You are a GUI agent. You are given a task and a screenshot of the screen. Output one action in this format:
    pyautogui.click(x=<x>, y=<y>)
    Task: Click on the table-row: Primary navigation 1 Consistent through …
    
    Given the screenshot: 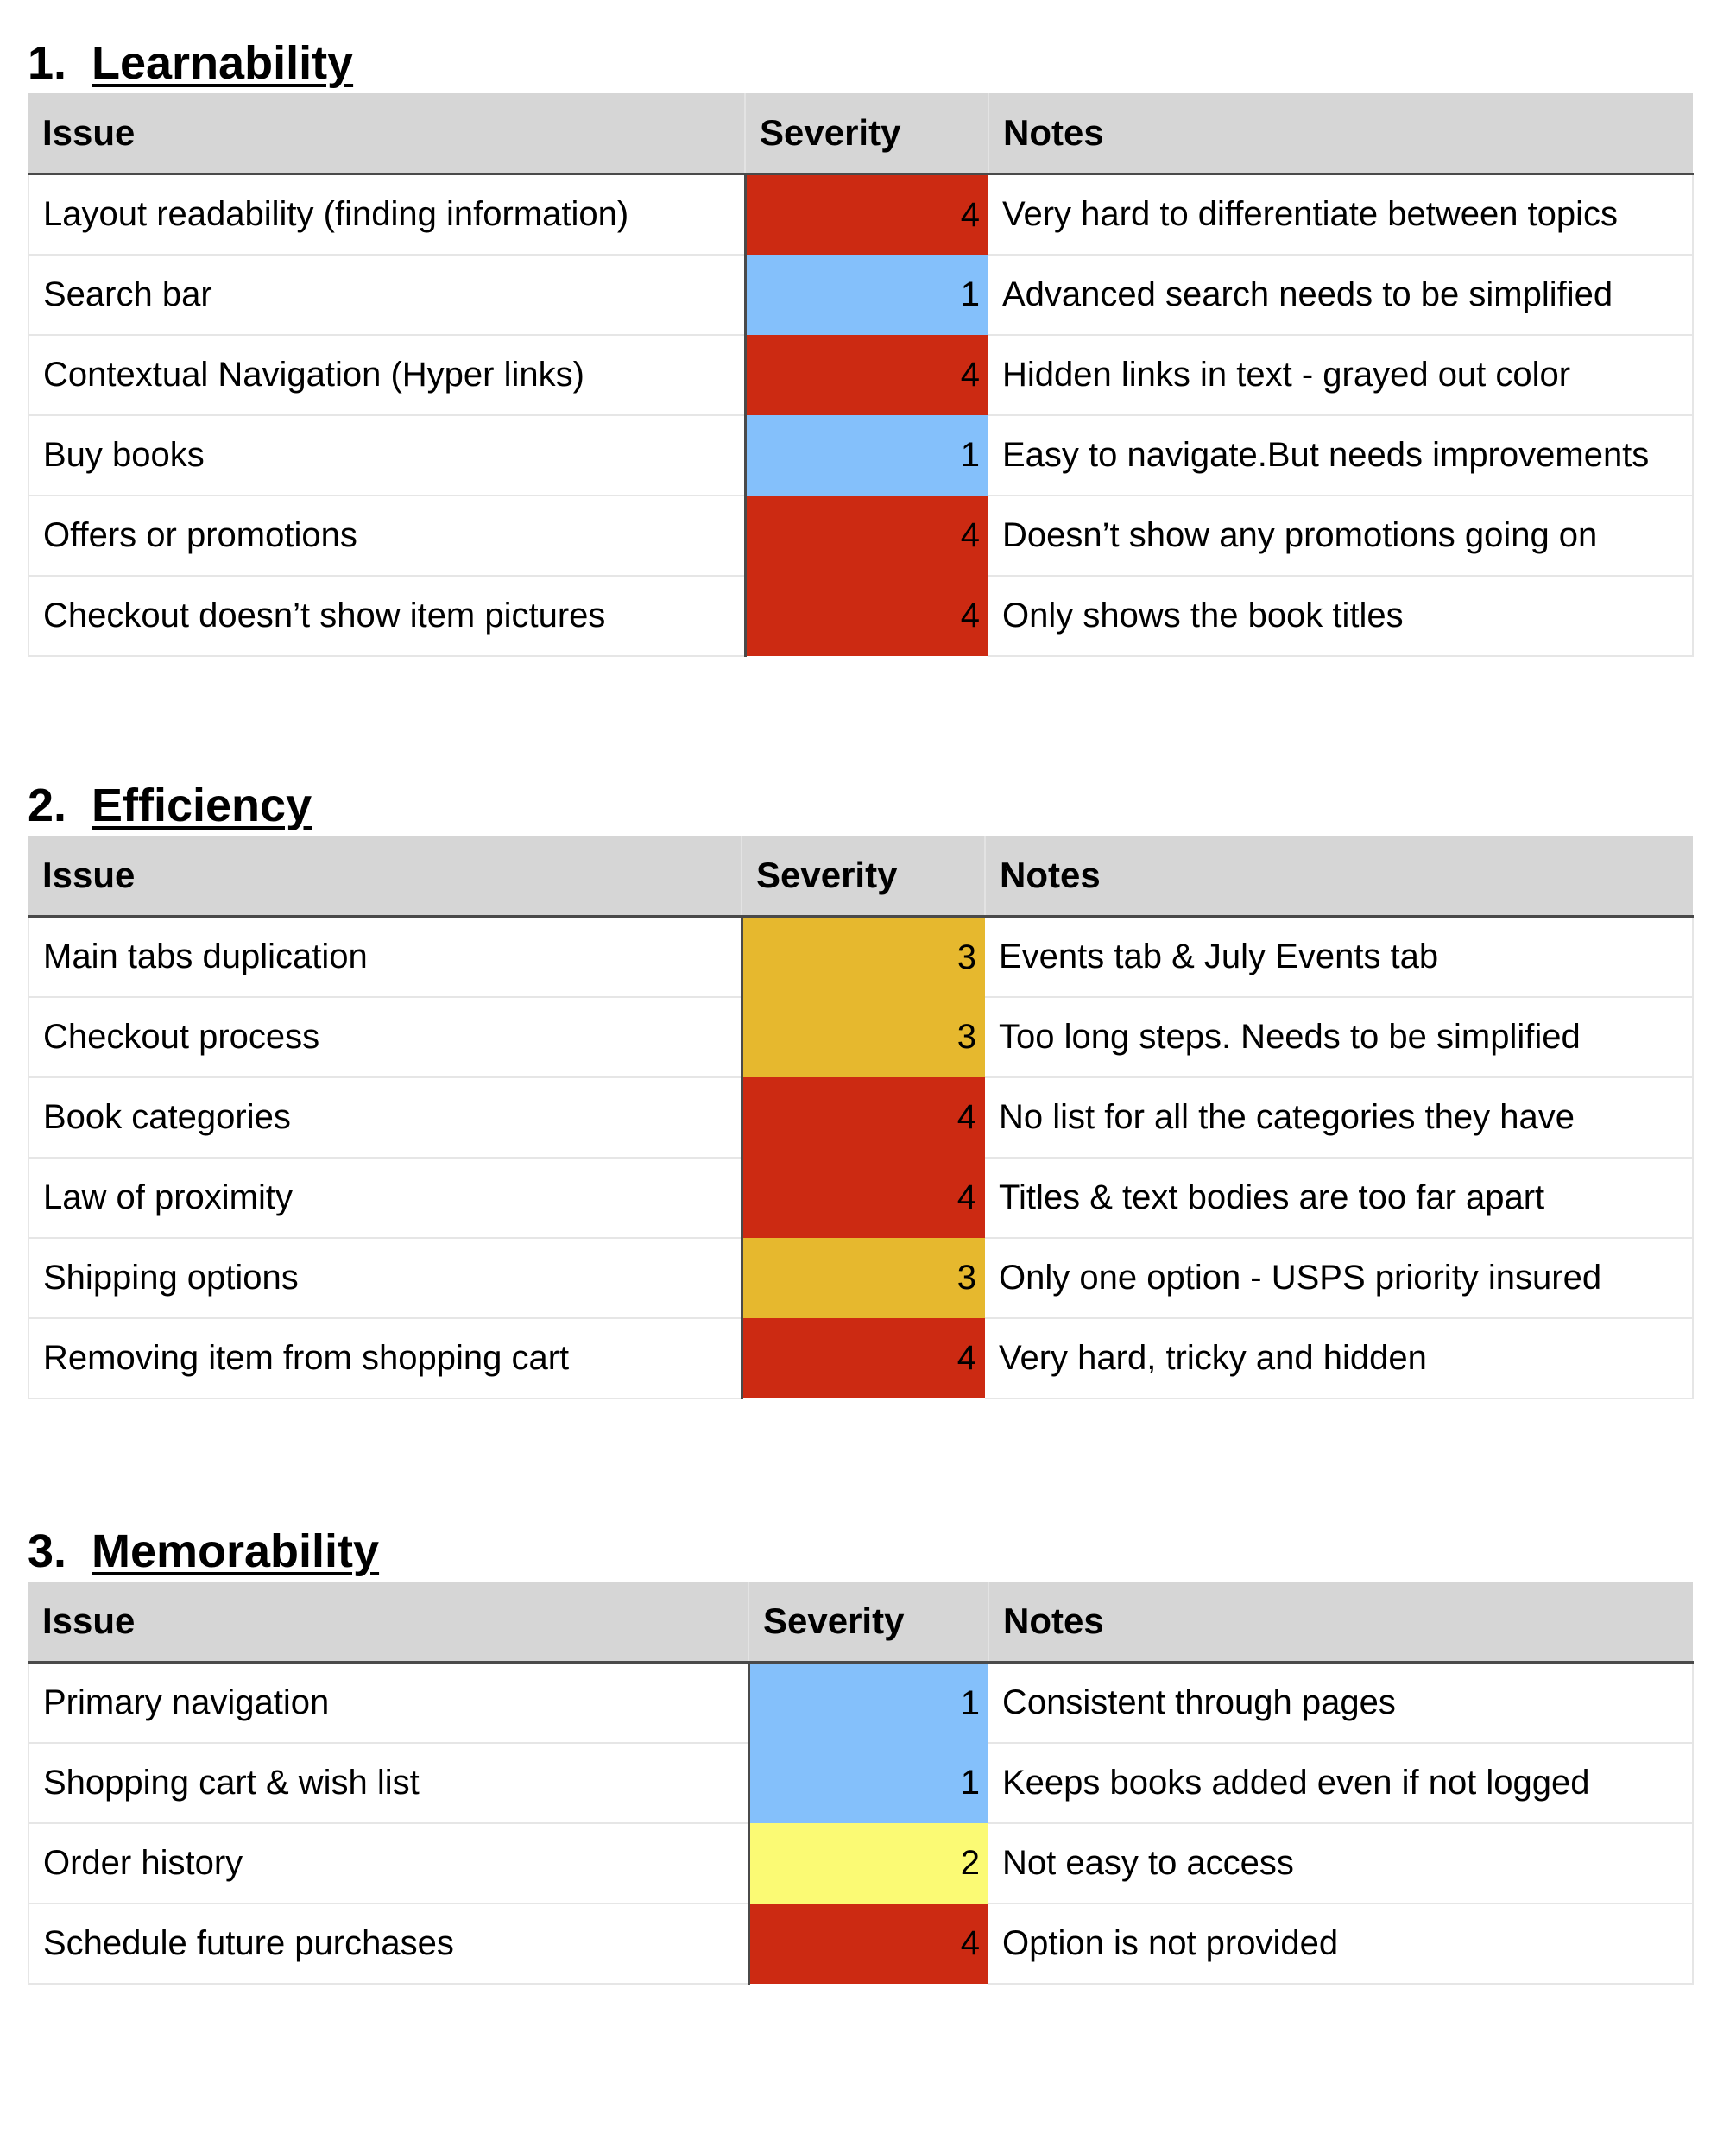 What is the action you would take?
    pyautogui.click(x=861, y=1703)
    